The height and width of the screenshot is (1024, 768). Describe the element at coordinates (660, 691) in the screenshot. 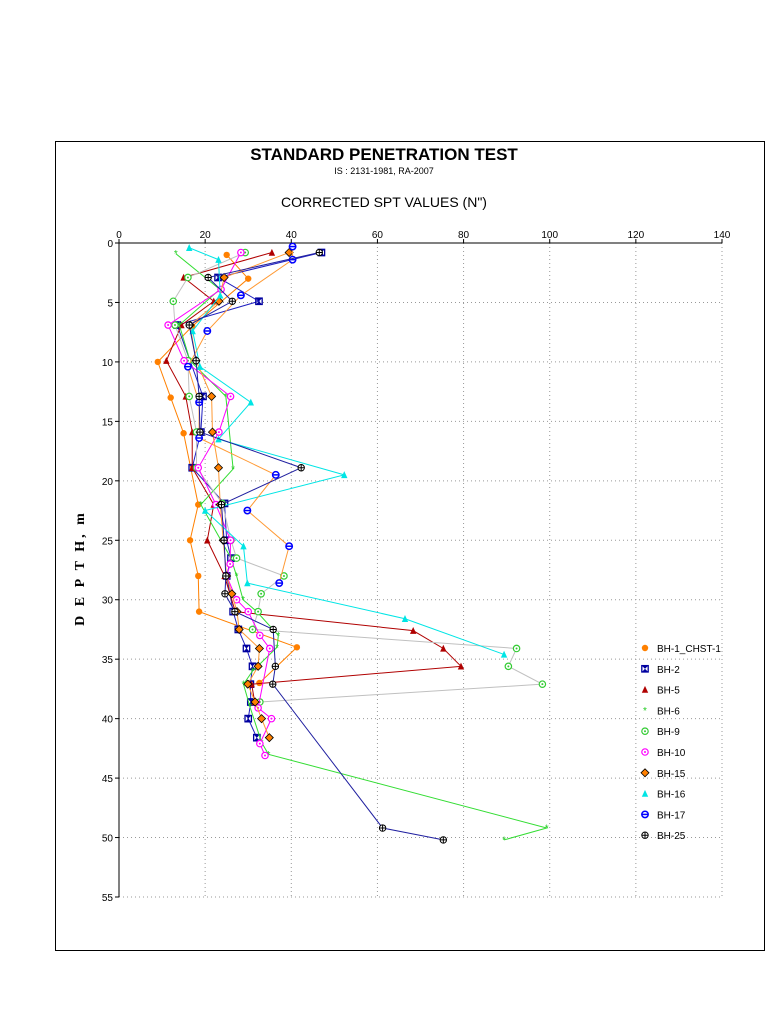

I see `legend-item: BH-5` at that location.